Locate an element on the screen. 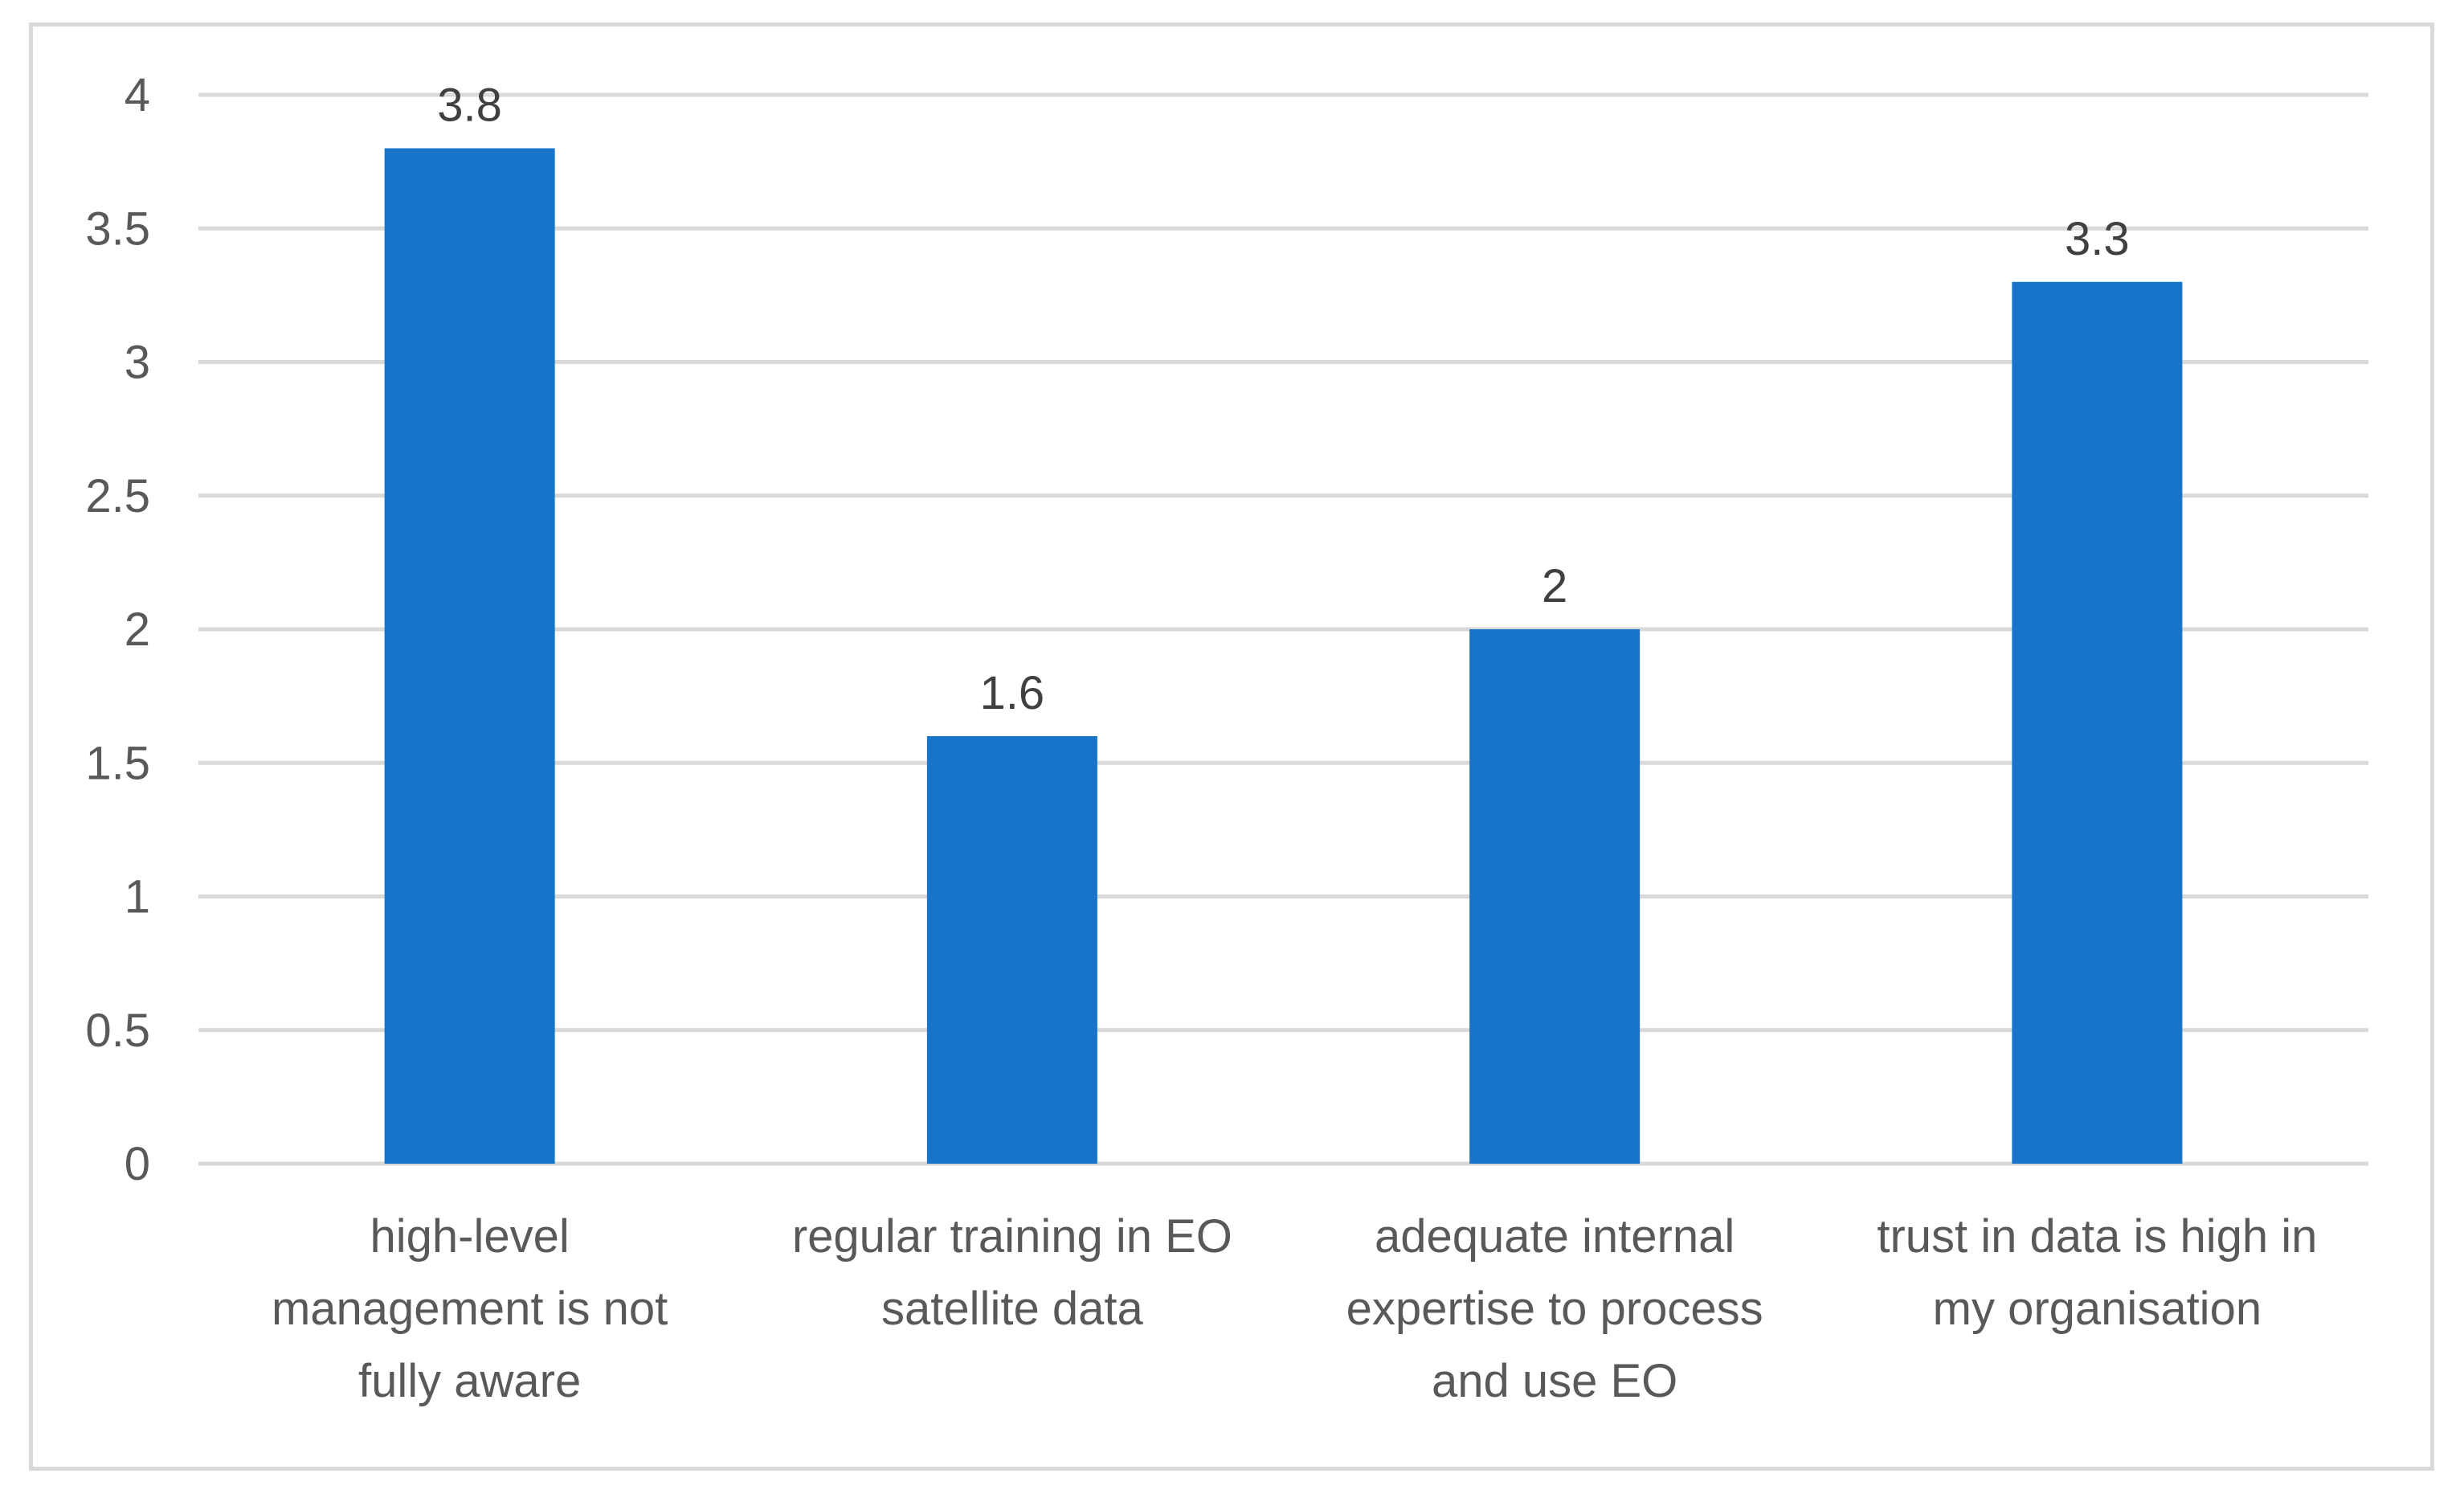 Image resolution: width=2464 pixels, height=1494 pixels. y-tick-label: 1 is located at coordinates (138, 897).